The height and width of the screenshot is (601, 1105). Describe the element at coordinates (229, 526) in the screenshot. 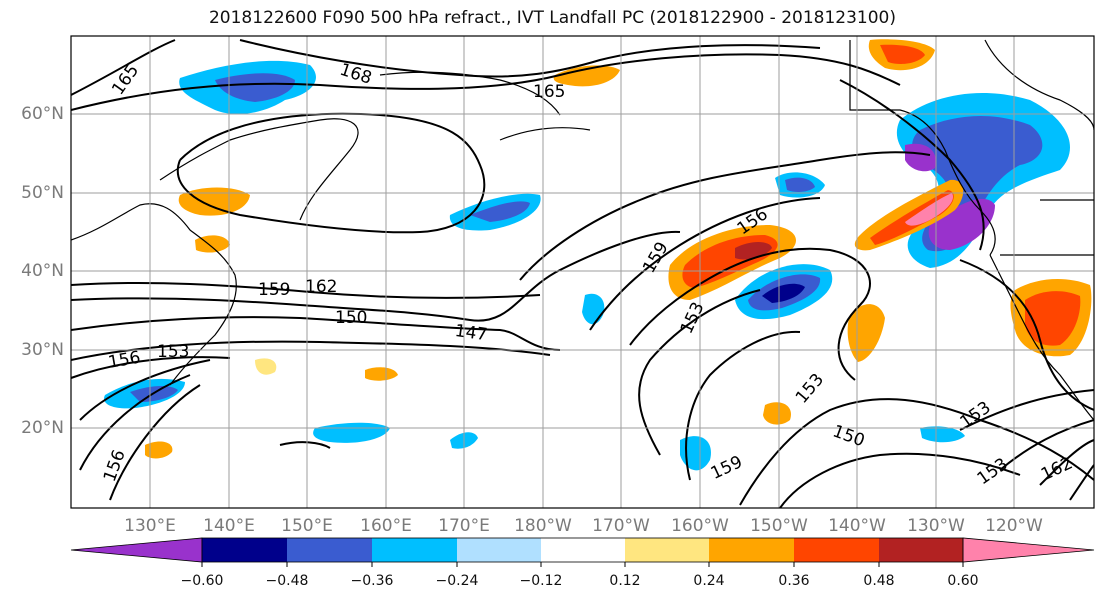

I see `lon-label: 140°E` at that location.